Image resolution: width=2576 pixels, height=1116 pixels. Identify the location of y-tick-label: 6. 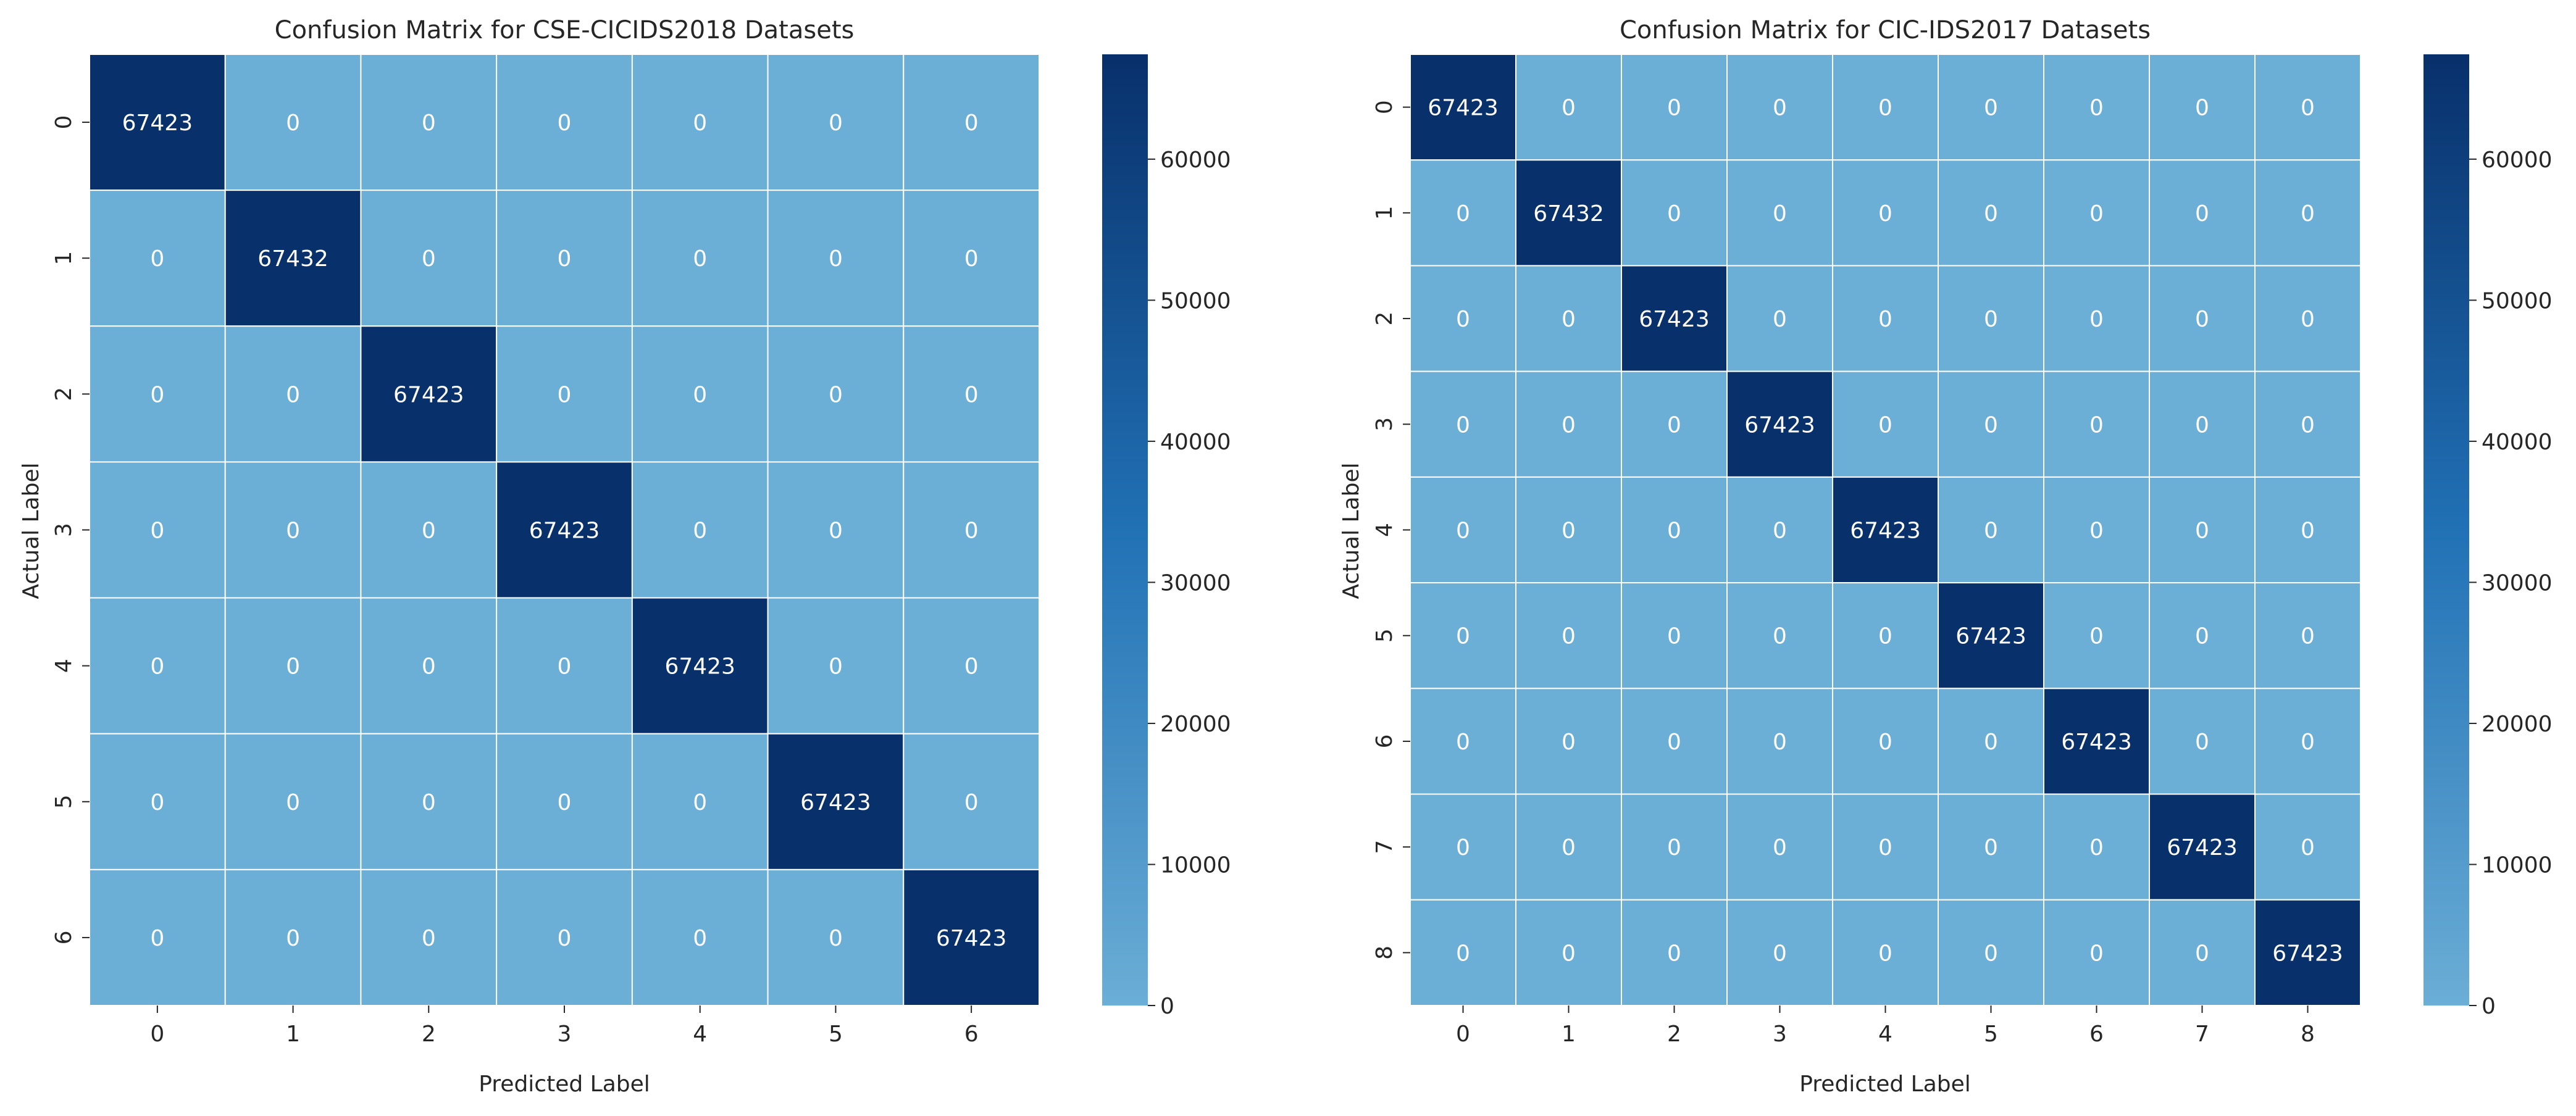
(64, 937).